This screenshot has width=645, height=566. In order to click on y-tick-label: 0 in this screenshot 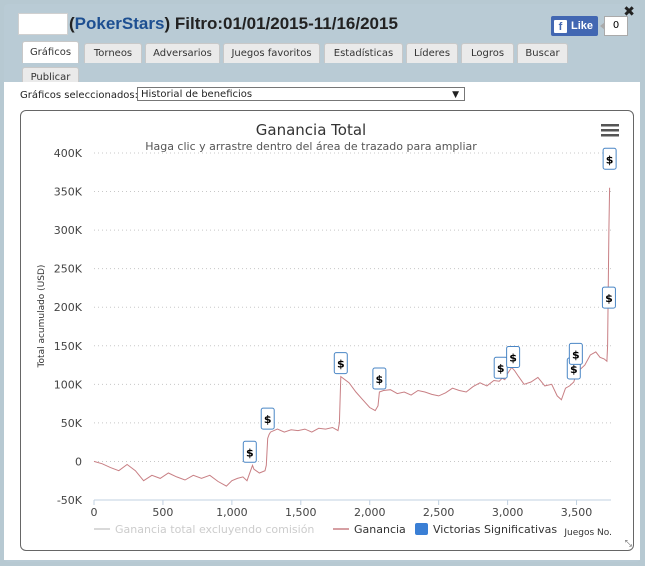, I will do `click(78, 461)`.